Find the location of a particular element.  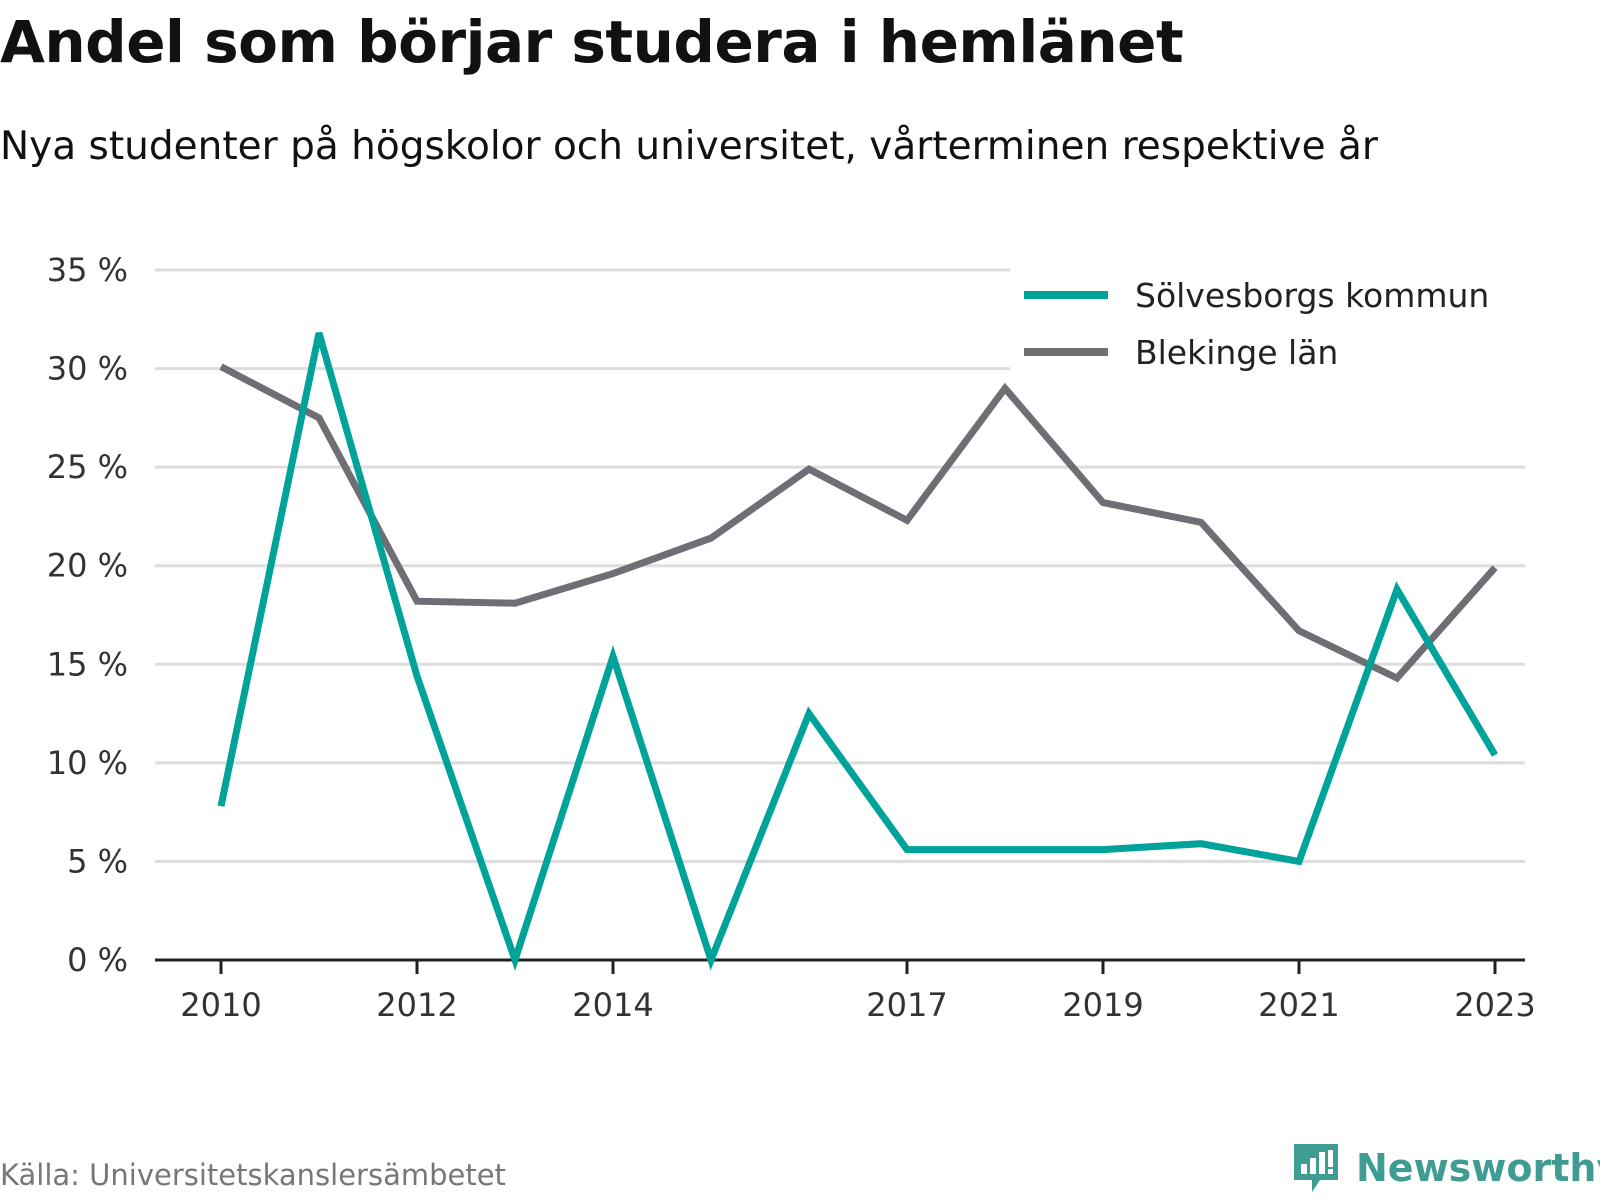

legend-background is located at coordinates (1270, 321).